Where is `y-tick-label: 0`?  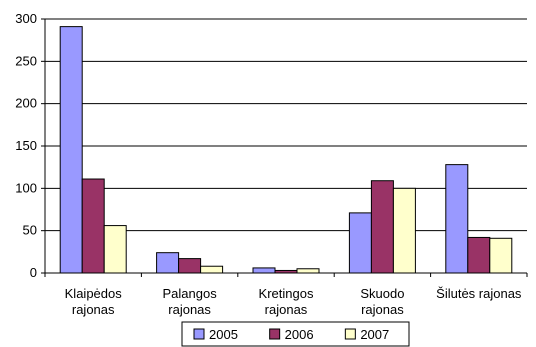 y-tick-label: 0 is located at coordinates (33, 272).